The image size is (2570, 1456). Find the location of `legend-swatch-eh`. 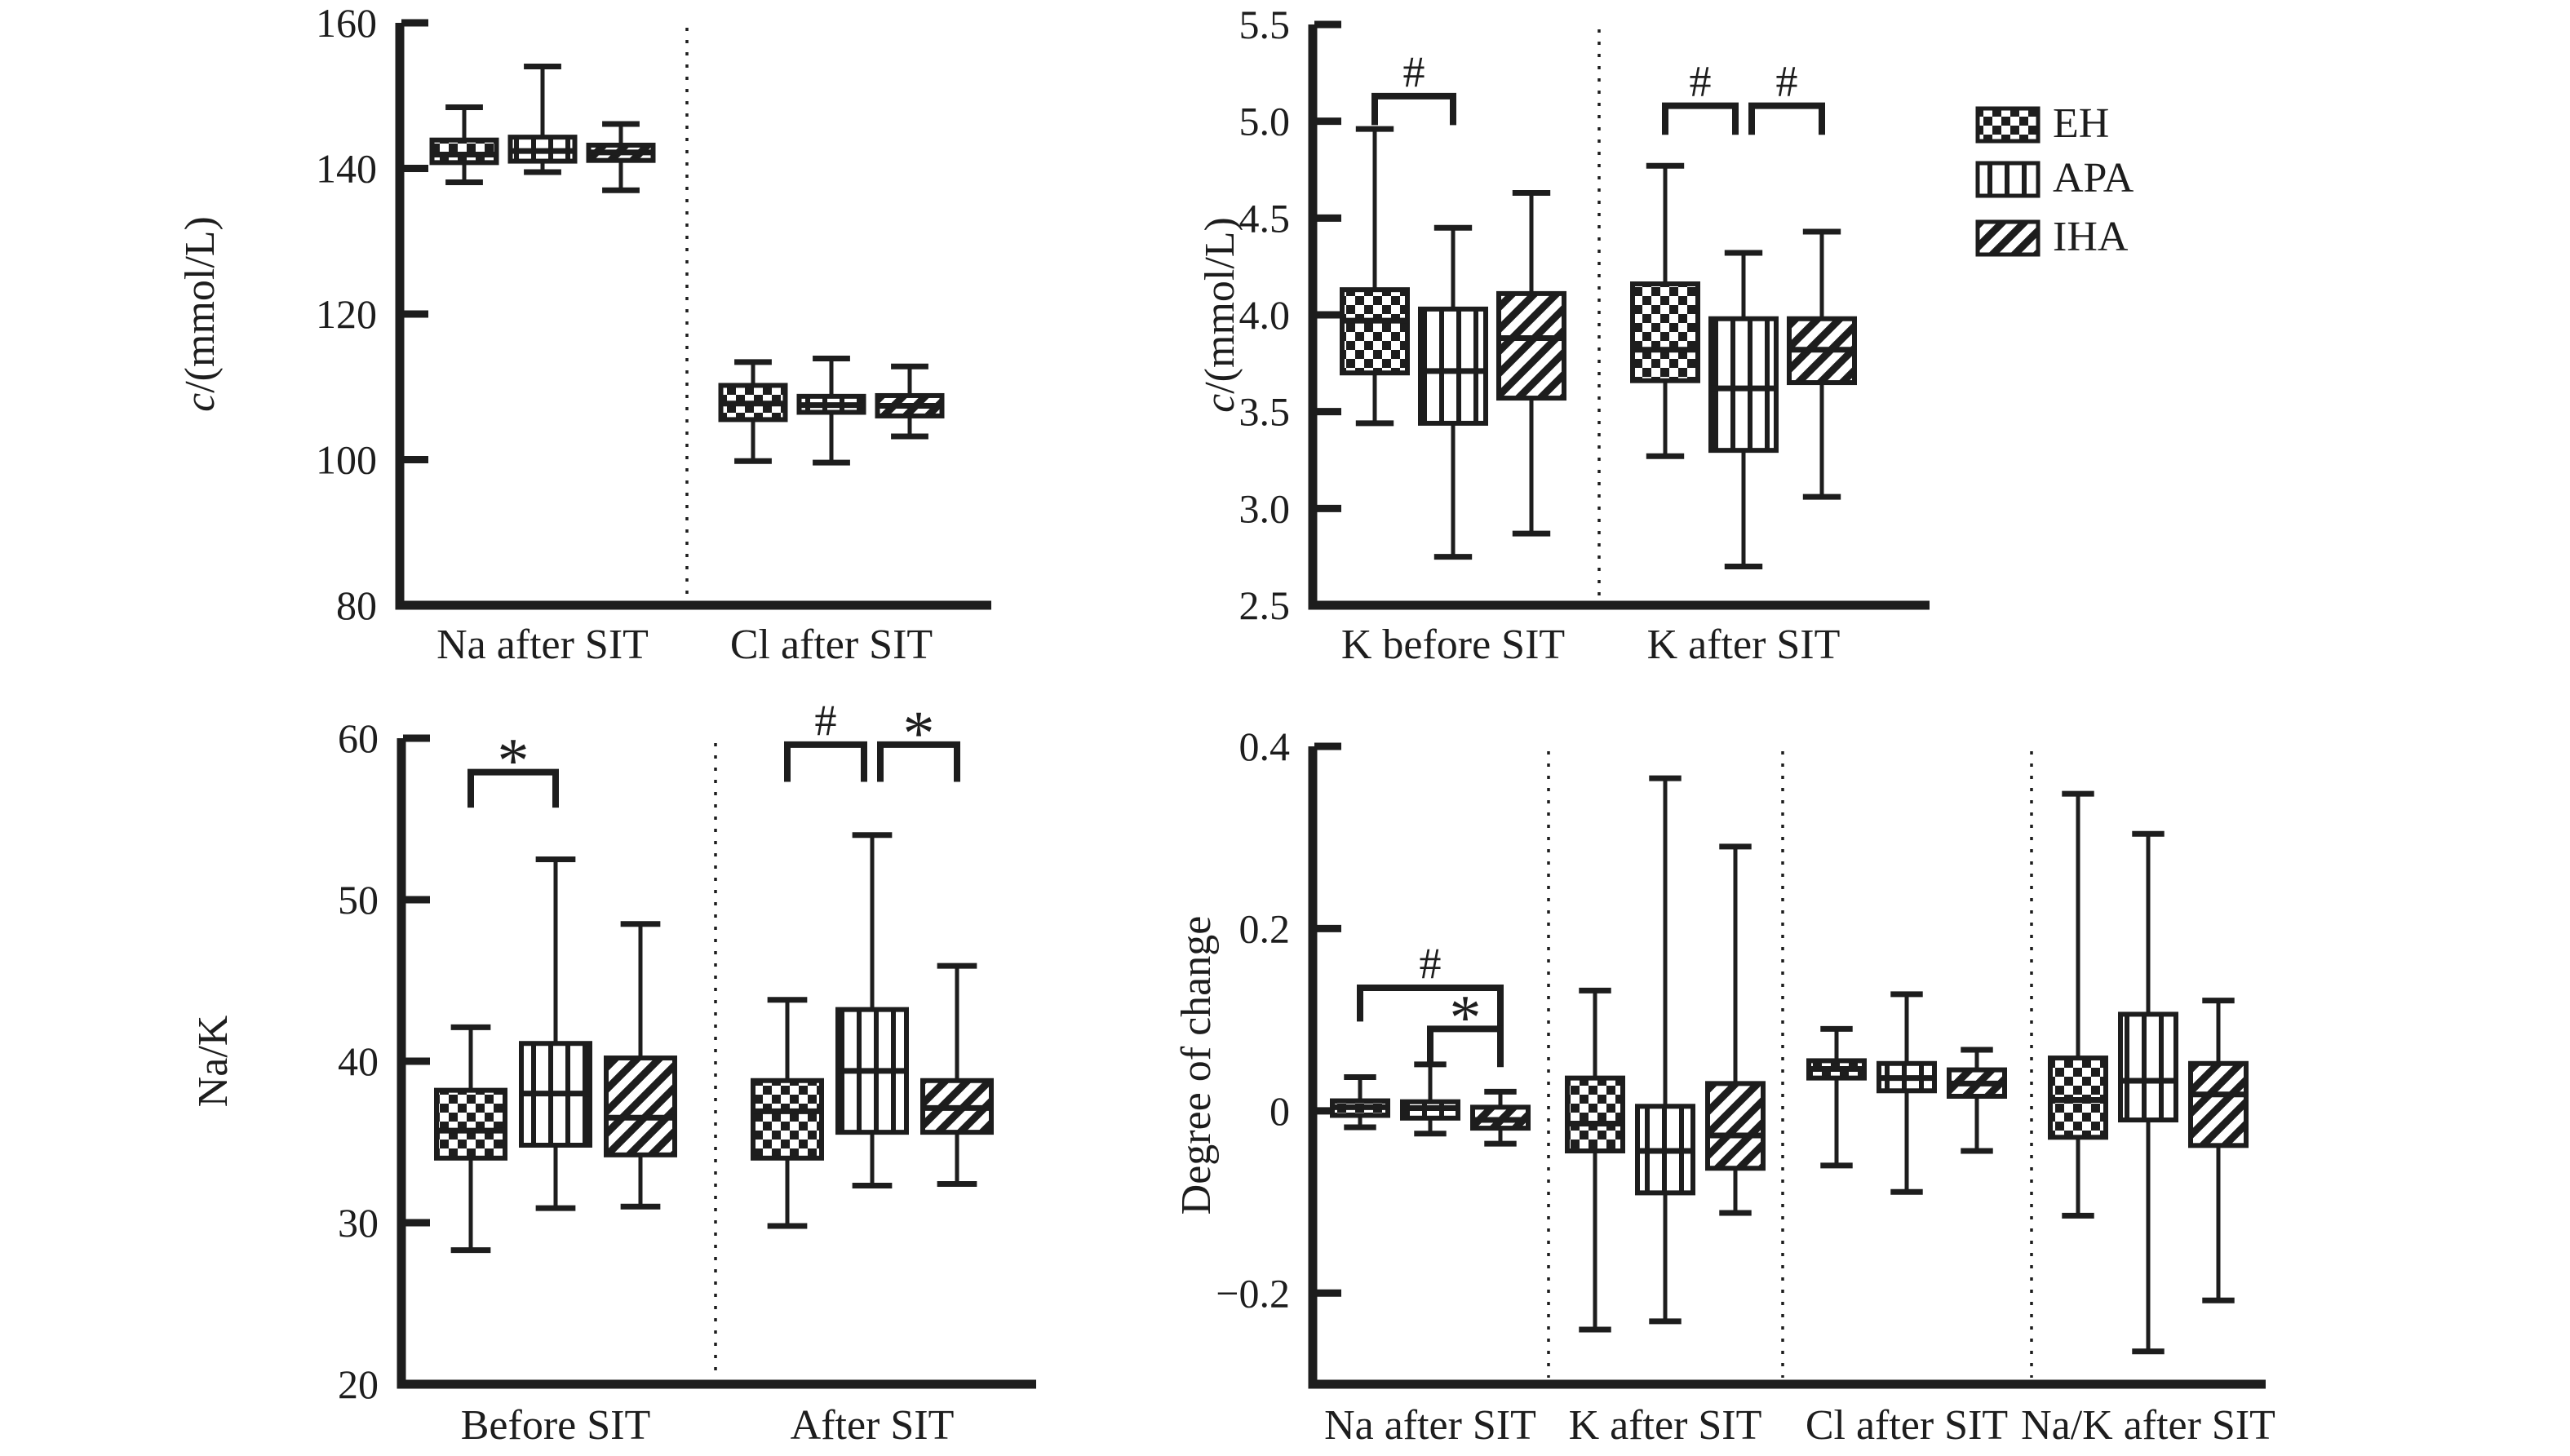

legend-swatch-eh is located at coordinates (2007, 125).